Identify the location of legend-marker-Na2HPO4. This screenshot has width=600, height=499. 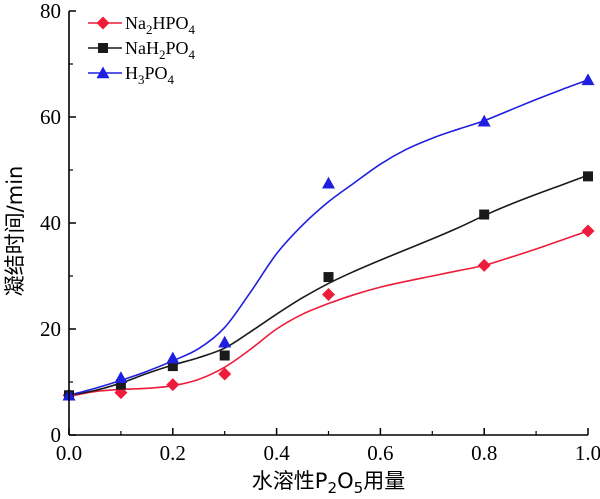
(103, 23).